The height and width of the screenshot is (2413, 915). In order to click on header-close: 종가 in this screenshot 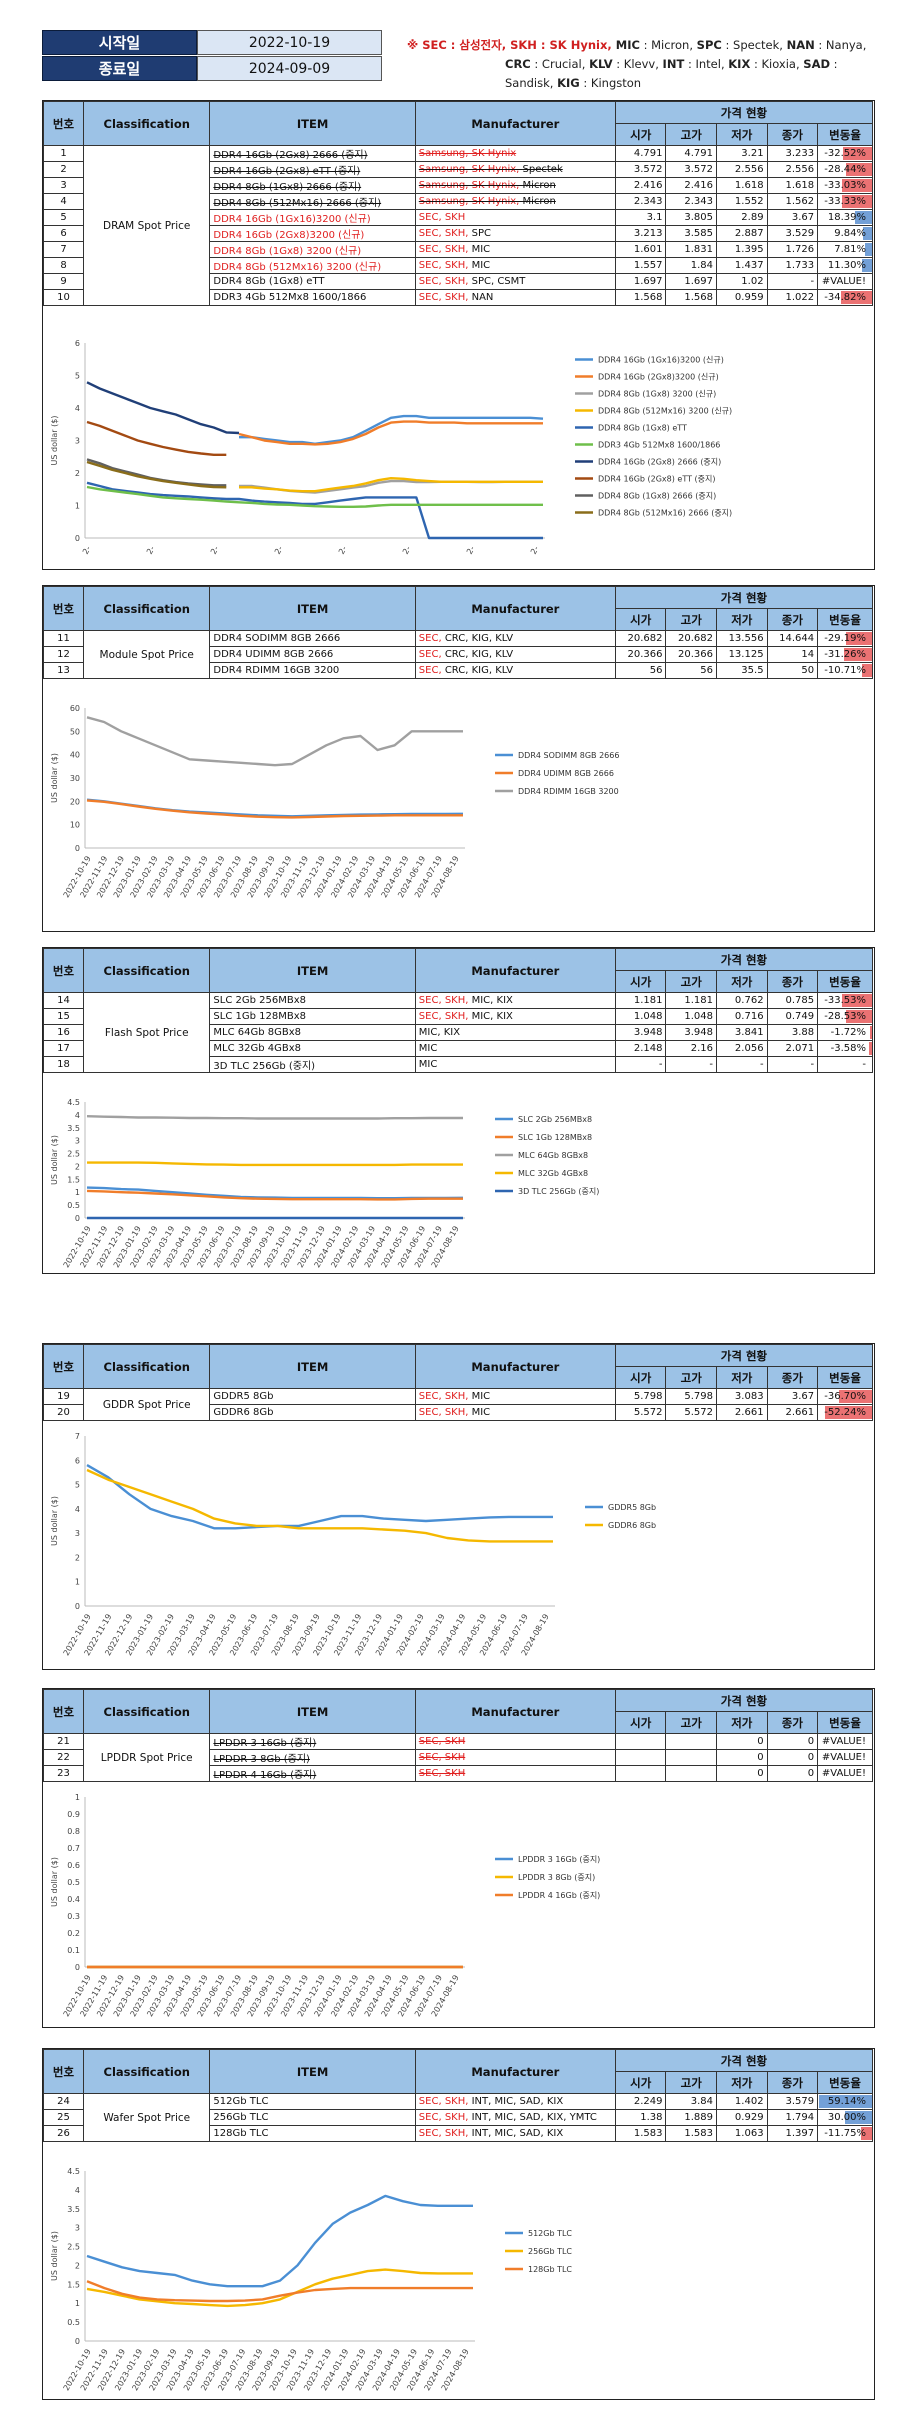, I will do `click(792, 2082)`.